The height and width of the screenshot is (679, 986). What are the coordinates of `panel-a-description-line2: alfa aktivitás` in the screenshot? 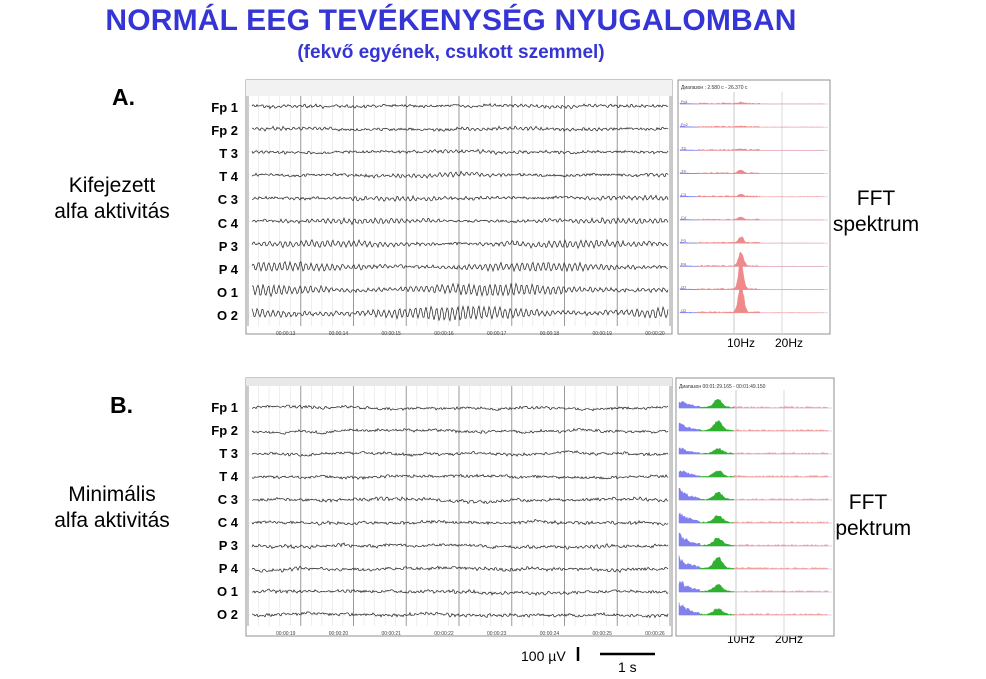 It's located at (112, 211).